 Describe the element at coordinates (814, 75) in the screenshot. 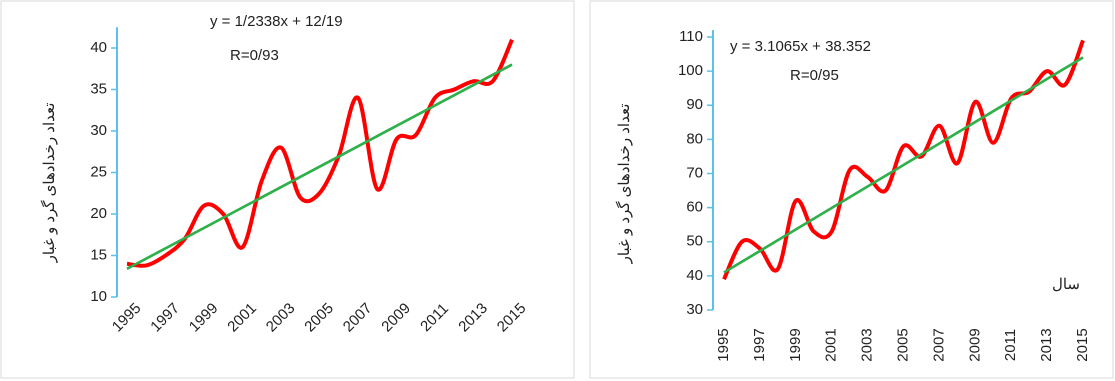

I see `r-value: R=0/95` at that location.